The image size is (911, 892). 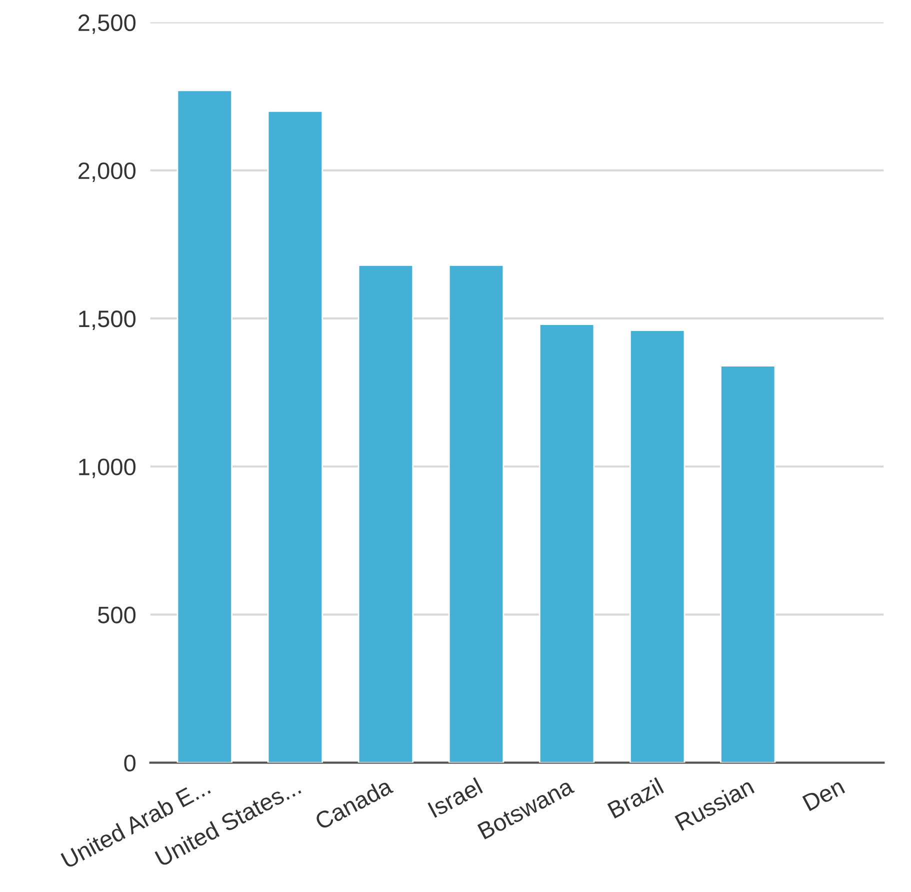 I want to click on y-tick-label: 2,000, so click(x=107, y=172).